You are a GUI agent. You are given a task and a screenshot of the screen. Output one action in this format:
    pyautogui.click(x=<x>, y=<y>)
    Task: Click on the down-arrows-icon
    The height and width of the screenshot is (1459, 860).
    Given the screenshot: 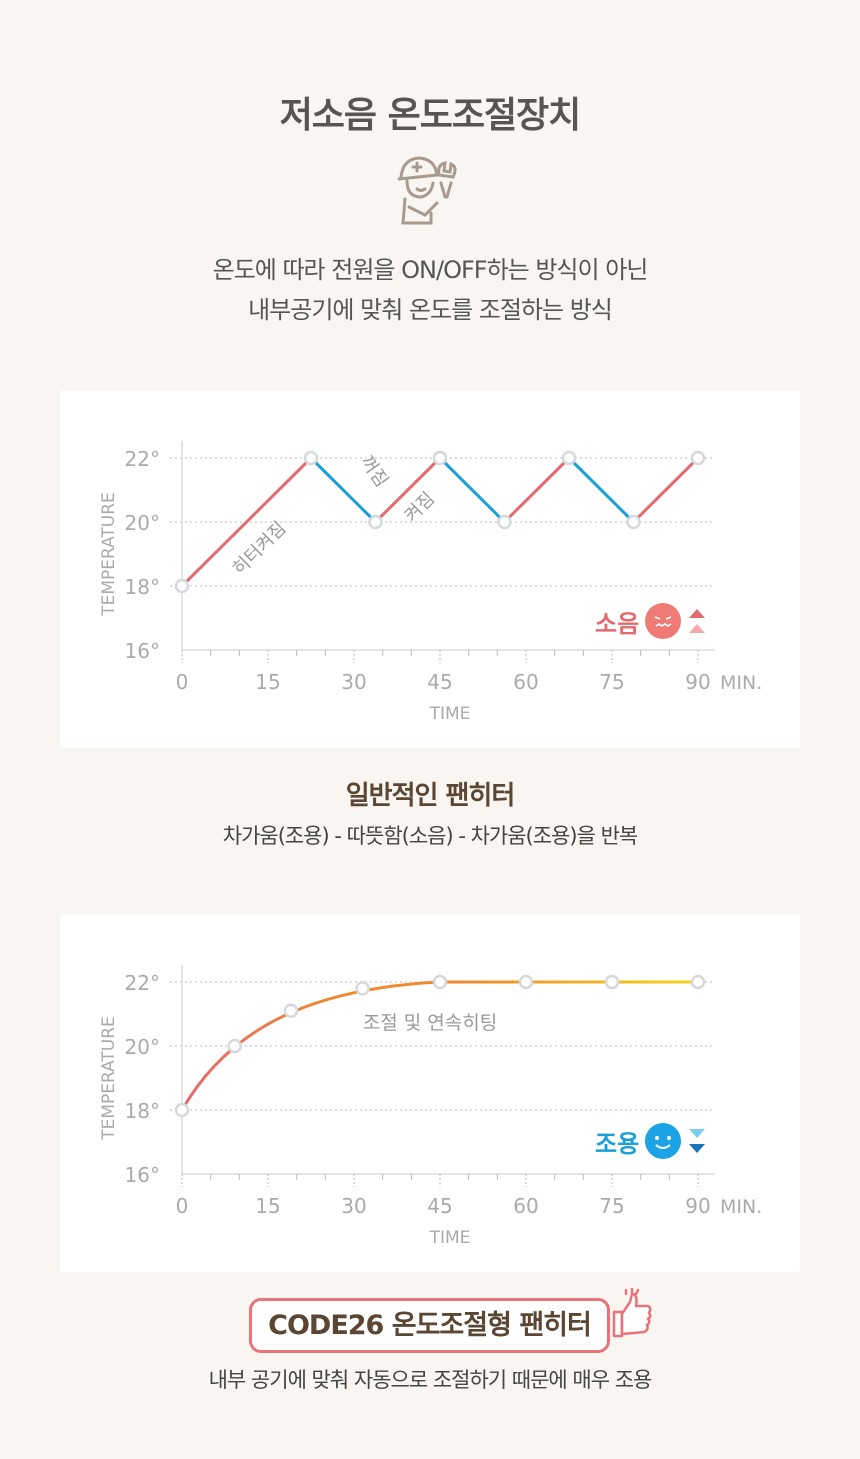 What is the action you would take?
    pyautogui.click(x=697, y=1141)
    